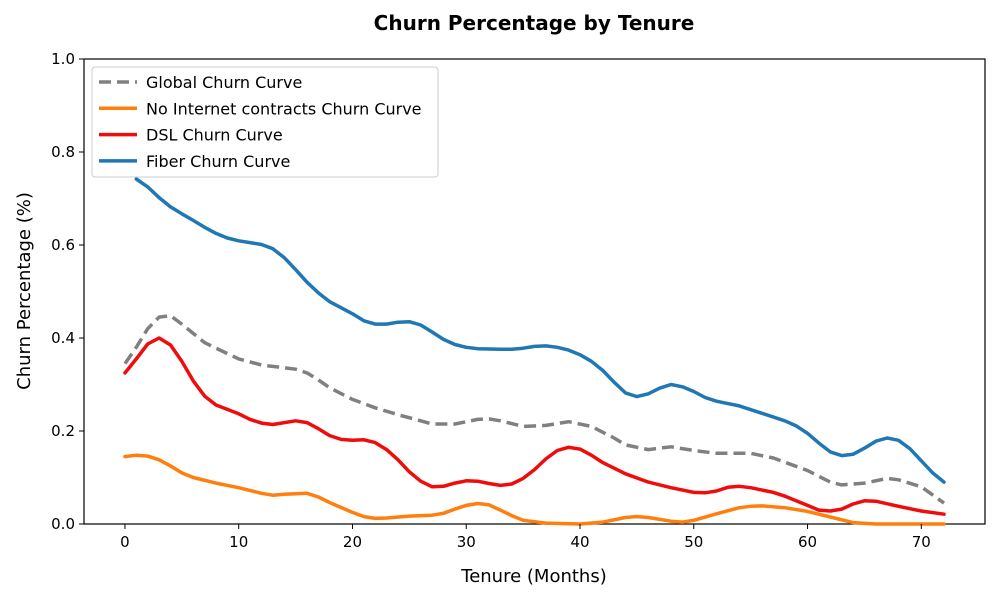 This screenshot has width=1000, height=600. Describe the element at coordinates (24, 291) in the screenshot. I see `y-axis-label: Churn Percentage (%)` at that location.